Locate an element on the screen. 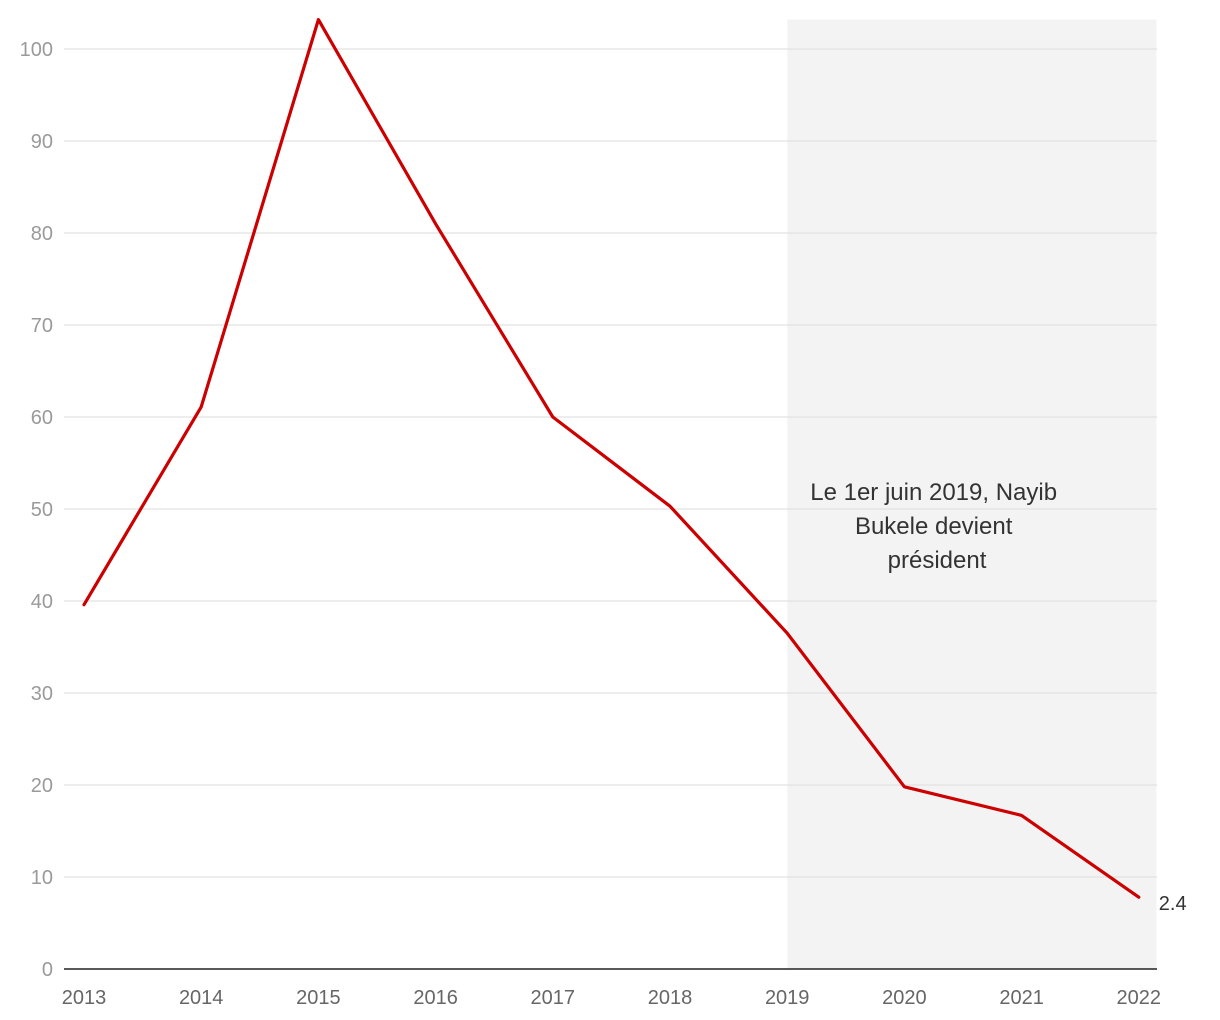 This screenshot has width=1220, height=1020. y-tick-label: 30 is located at coordinates (42, 694).